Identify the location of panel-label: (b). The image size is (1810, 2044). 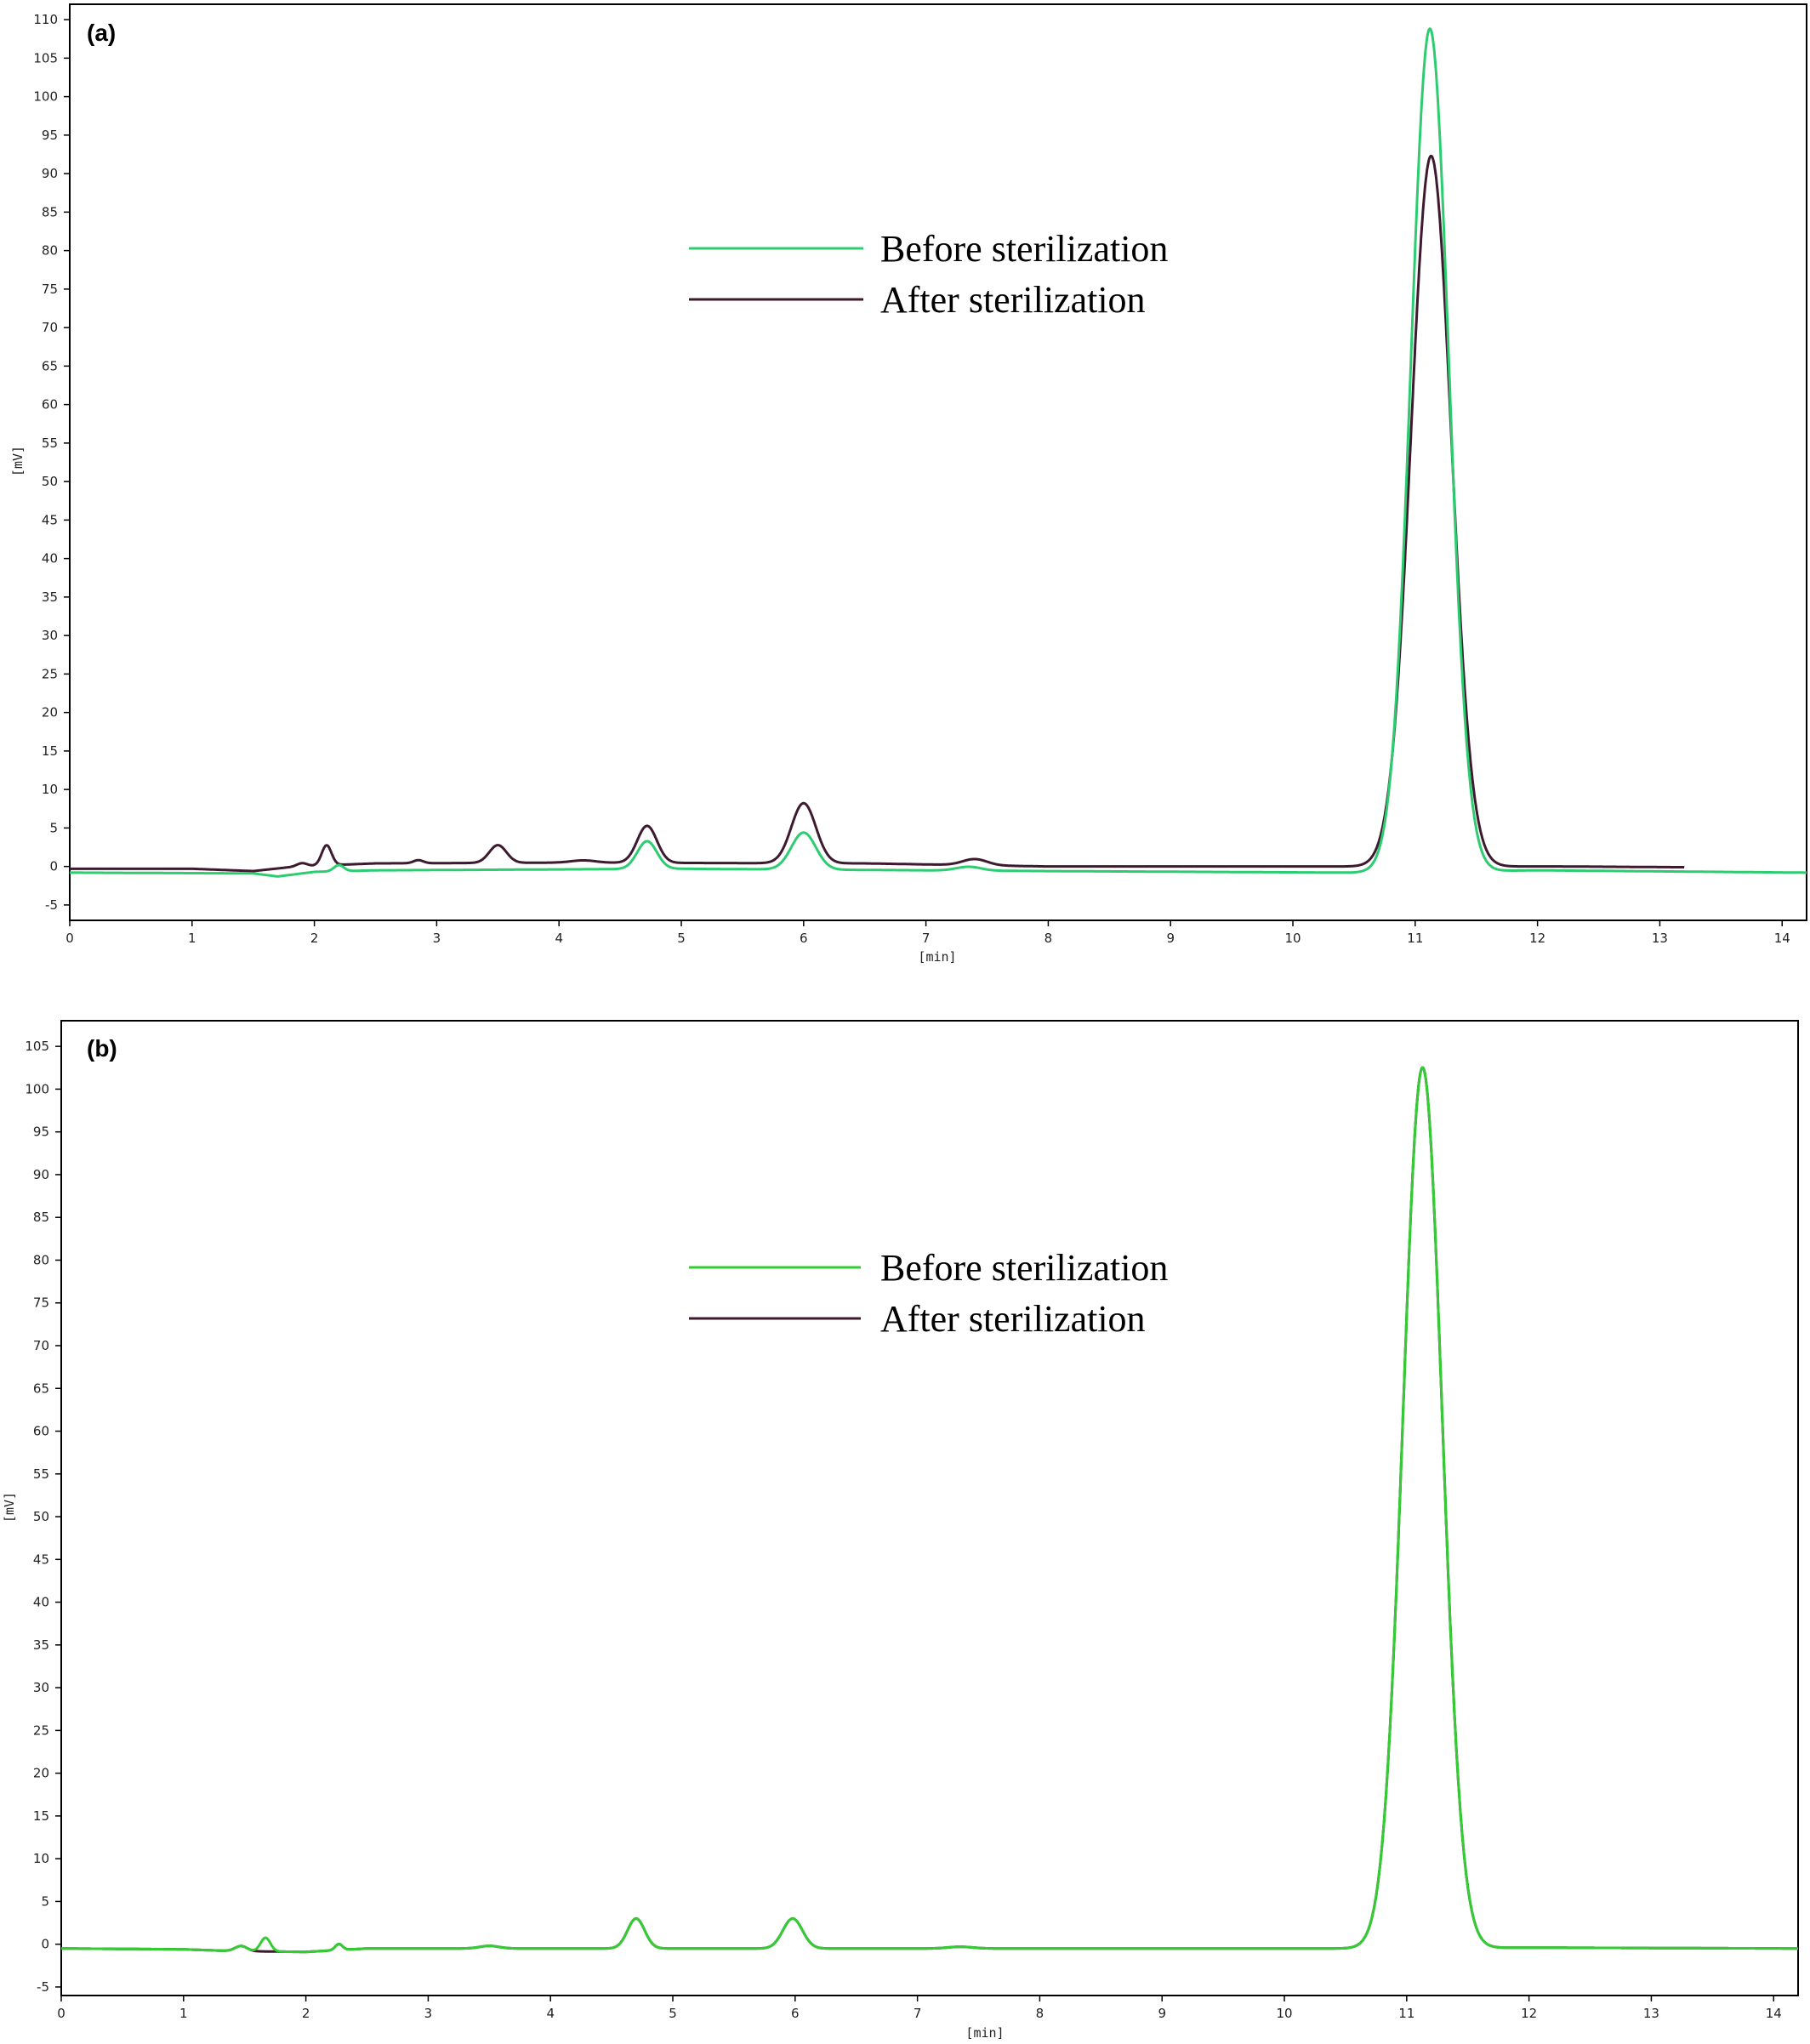
(102, 1048).